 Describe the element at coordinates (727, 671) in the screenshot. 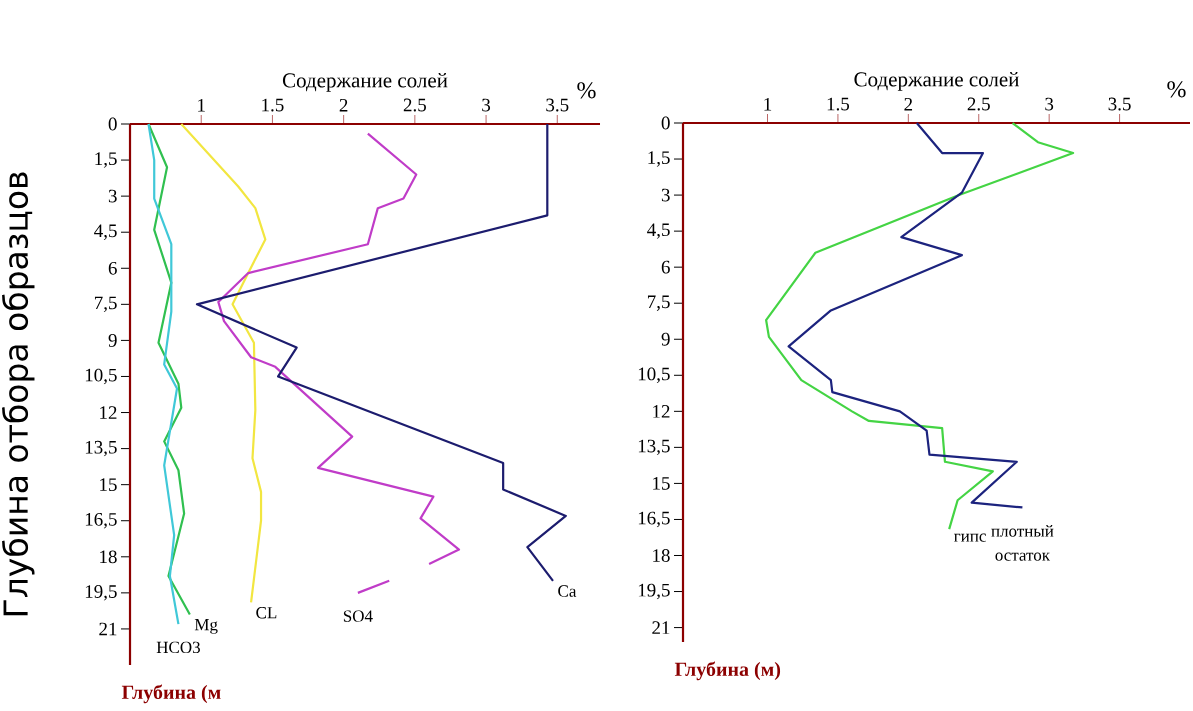

I see `text: Глубина (м)` at that location.